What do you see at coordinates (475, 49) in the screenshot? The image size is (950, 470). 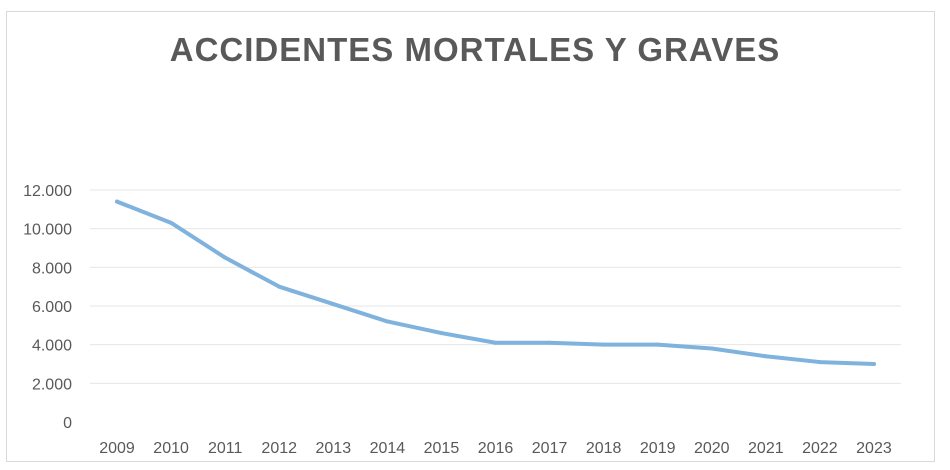 I see `chart-title: ACCIDENTES MORTALES Y GRAVES` at bounding box center [475, 49].